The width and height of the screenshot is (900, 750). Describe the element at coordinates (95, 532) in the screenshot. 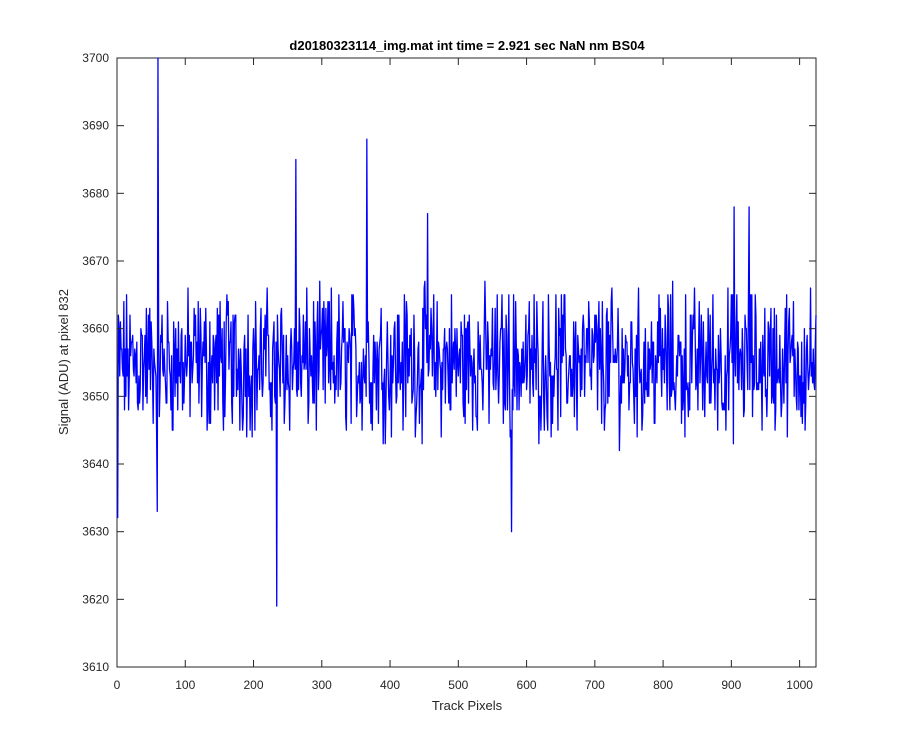

I see `y-tick-label: 3630` at that location.